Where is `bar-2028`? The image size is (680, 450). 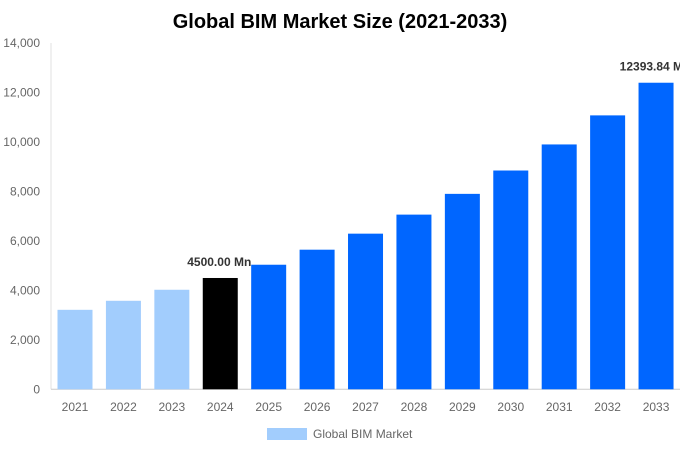
bar-2028 is located at coordinates (414, 302).